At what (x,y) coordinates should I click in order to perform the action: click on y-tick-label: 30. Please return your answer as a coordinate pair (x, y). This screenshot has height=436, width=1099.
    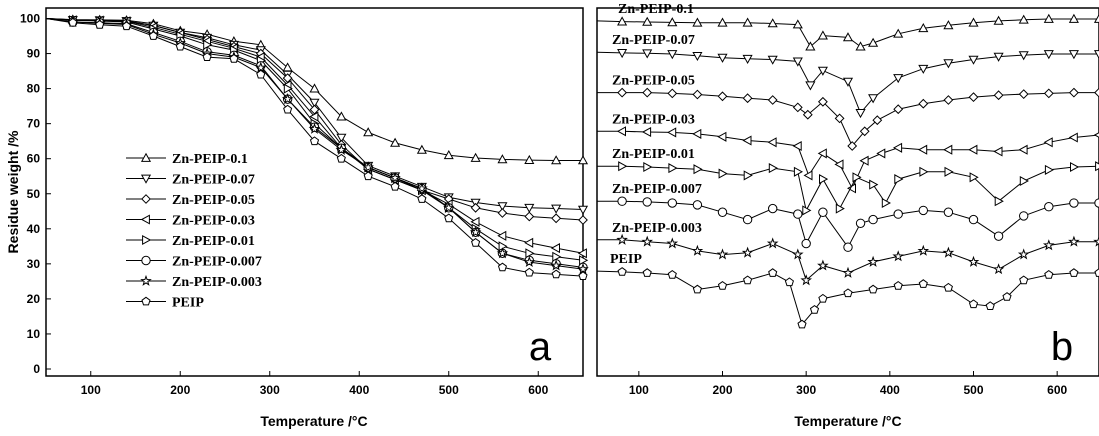
    Looking at the image, I should click on (34, 264).